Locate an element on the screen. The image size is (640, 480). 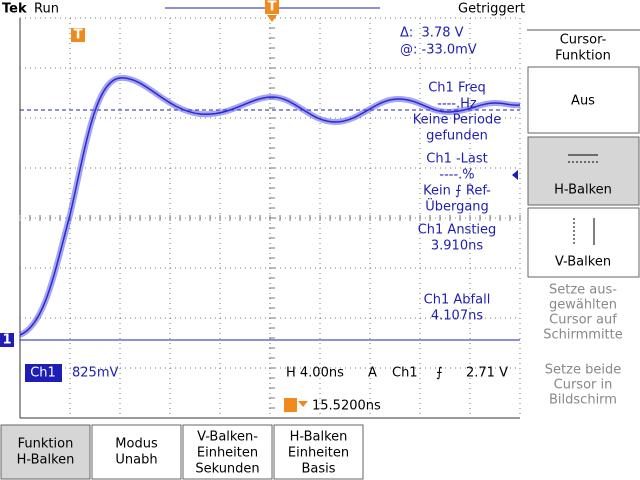
position-arrow is located at coordinates (303, 404).